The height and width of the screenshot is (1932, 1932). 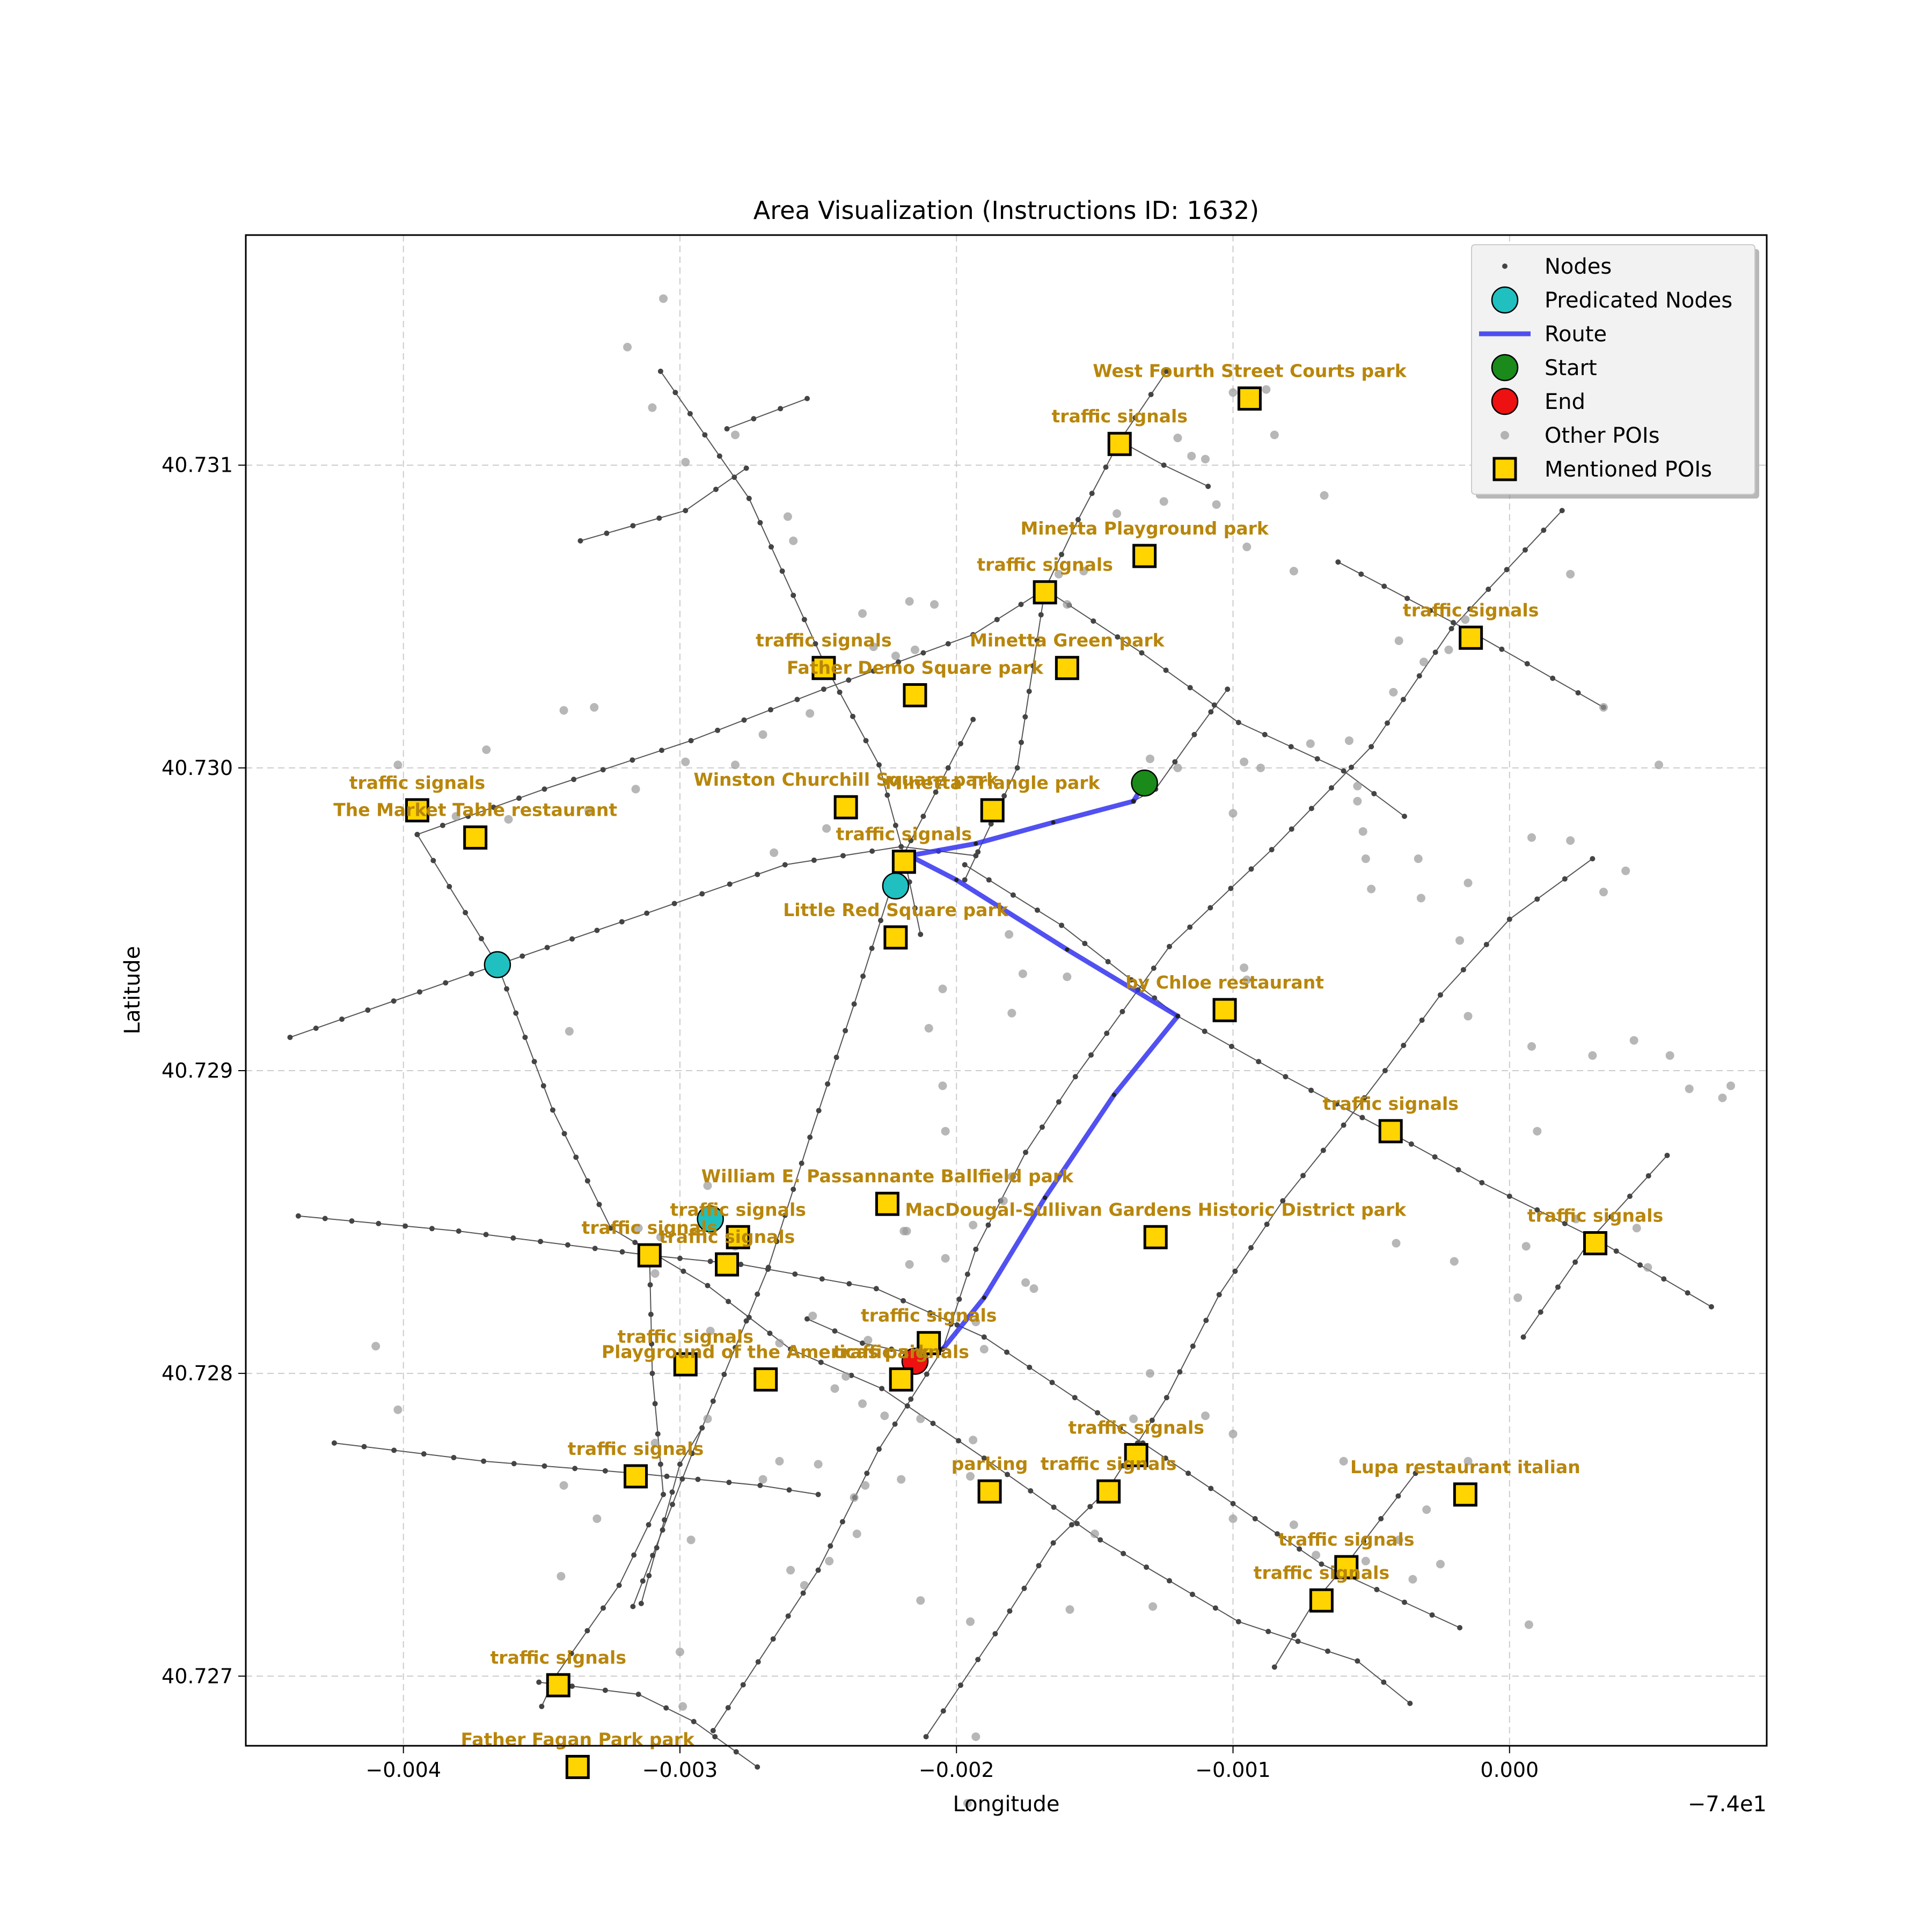 I want to click on street-edge, so click(x=633, y=942).